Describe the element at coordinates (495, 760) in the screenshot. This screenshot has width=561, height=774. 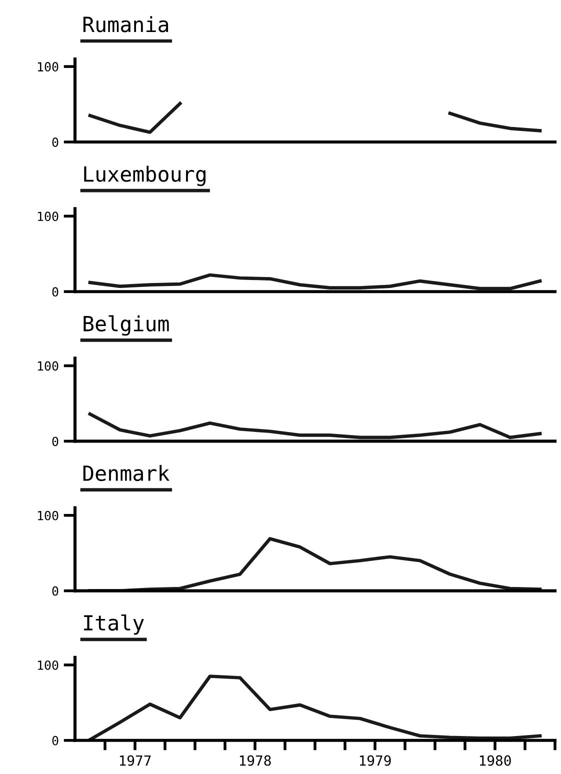
I see `x-tick-label: 1980` at that location.